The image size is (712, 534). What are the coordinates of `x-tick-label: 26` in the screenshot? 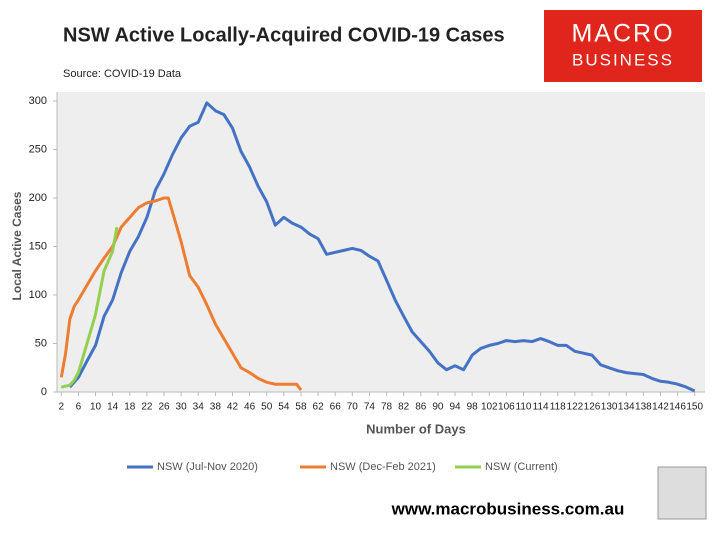 It's located at (164, 407).